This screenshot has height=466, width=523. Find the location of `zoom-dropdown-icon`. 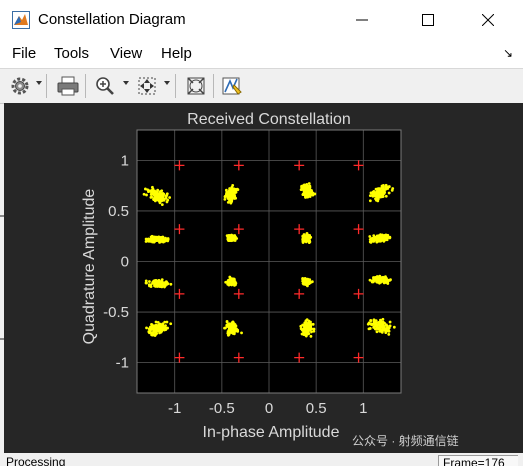

zoom-dropdown-icon is located at coordinates (126, 83).